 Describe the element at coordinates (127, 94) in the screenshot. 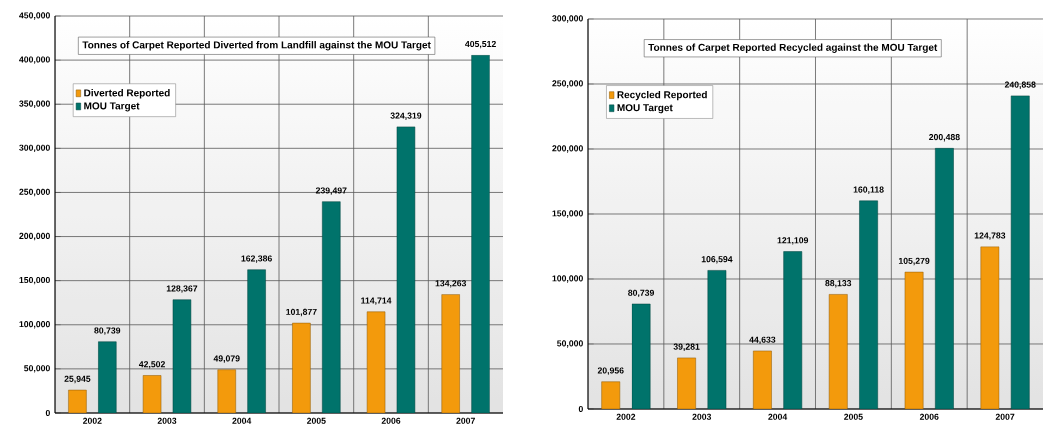

I see `legend-label: Diverted Reported` at that location.